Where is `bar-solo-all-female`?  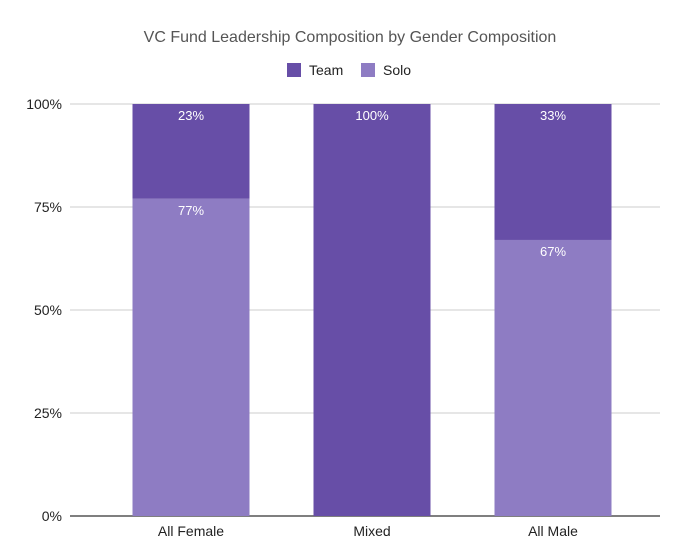 bar-solo-all-female is located at coordinates (191, 357).